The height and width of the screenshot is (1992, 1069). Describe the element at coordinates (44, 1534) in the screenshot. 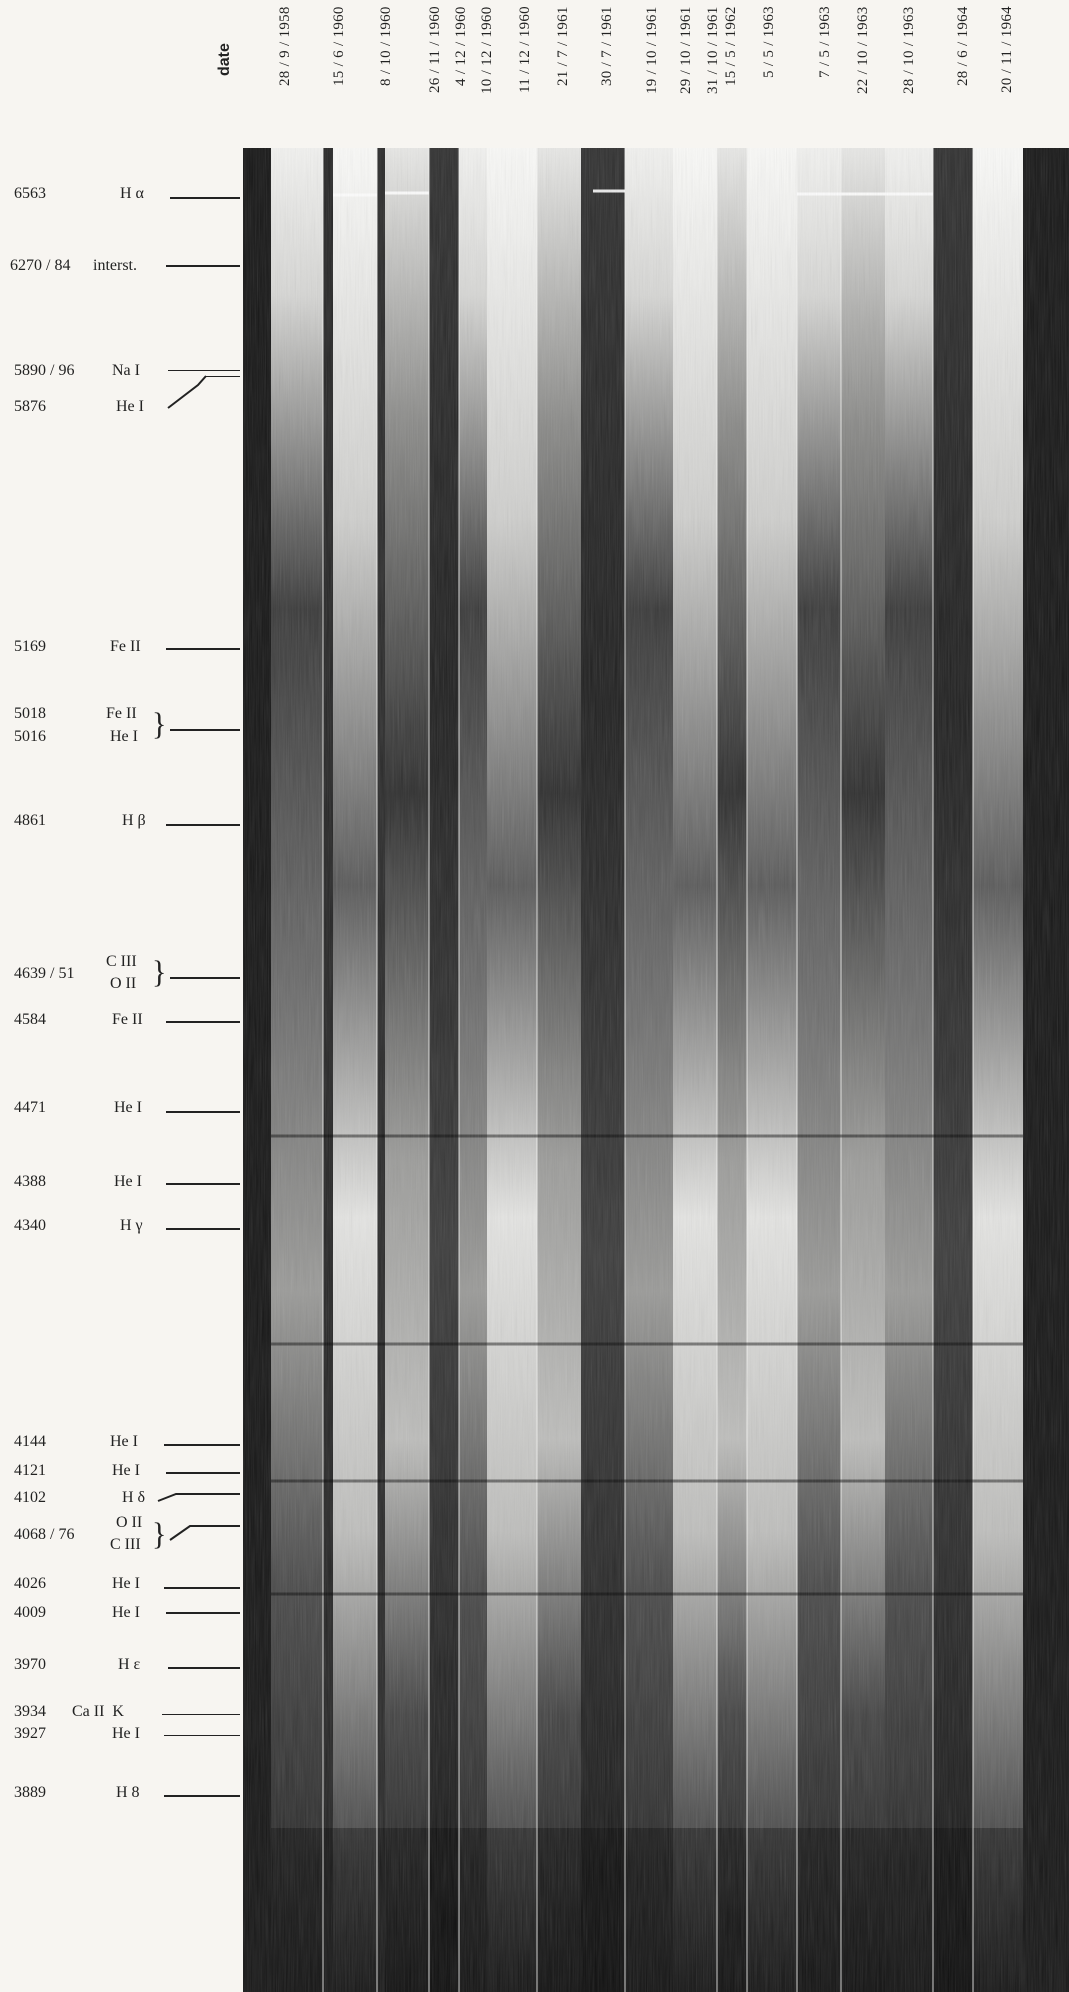

I see `wavelength: 4068 / 76` at that location.